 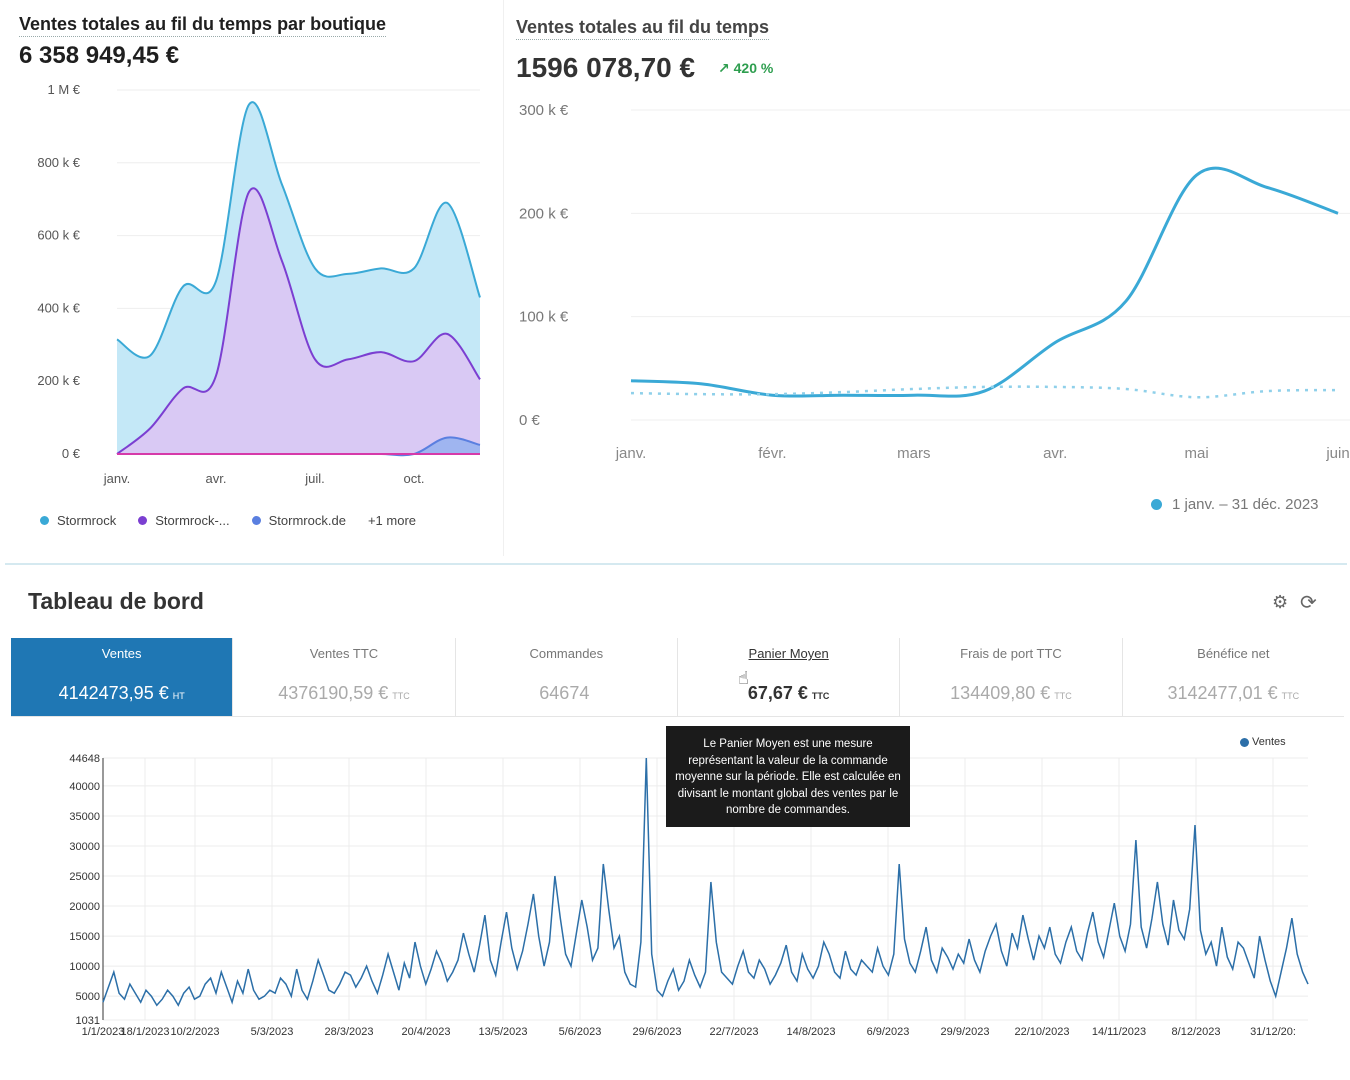 What do you see at coordinates (888, 1032) in the screenshot?
I see `x-tick-label: 6/9/2023` at bounding box center [888, 1032].